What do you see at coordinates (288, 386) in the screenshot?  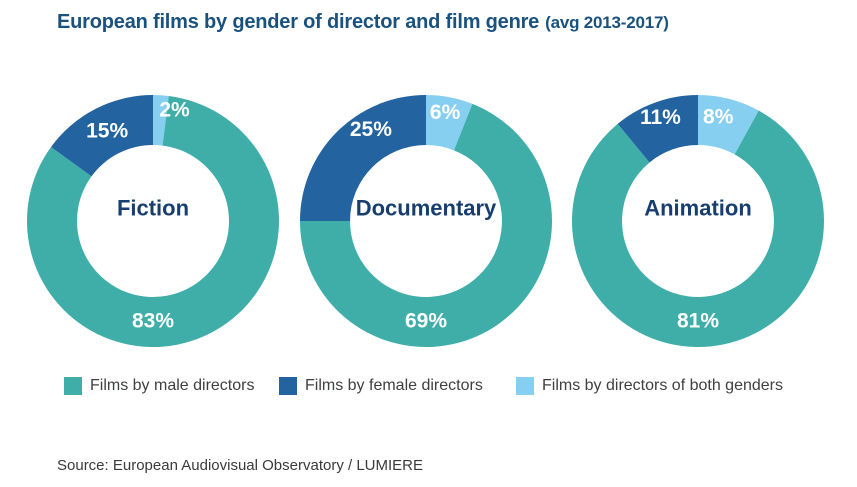 I see `legend-swatch-female-icon` at bounding box center [288, 386].